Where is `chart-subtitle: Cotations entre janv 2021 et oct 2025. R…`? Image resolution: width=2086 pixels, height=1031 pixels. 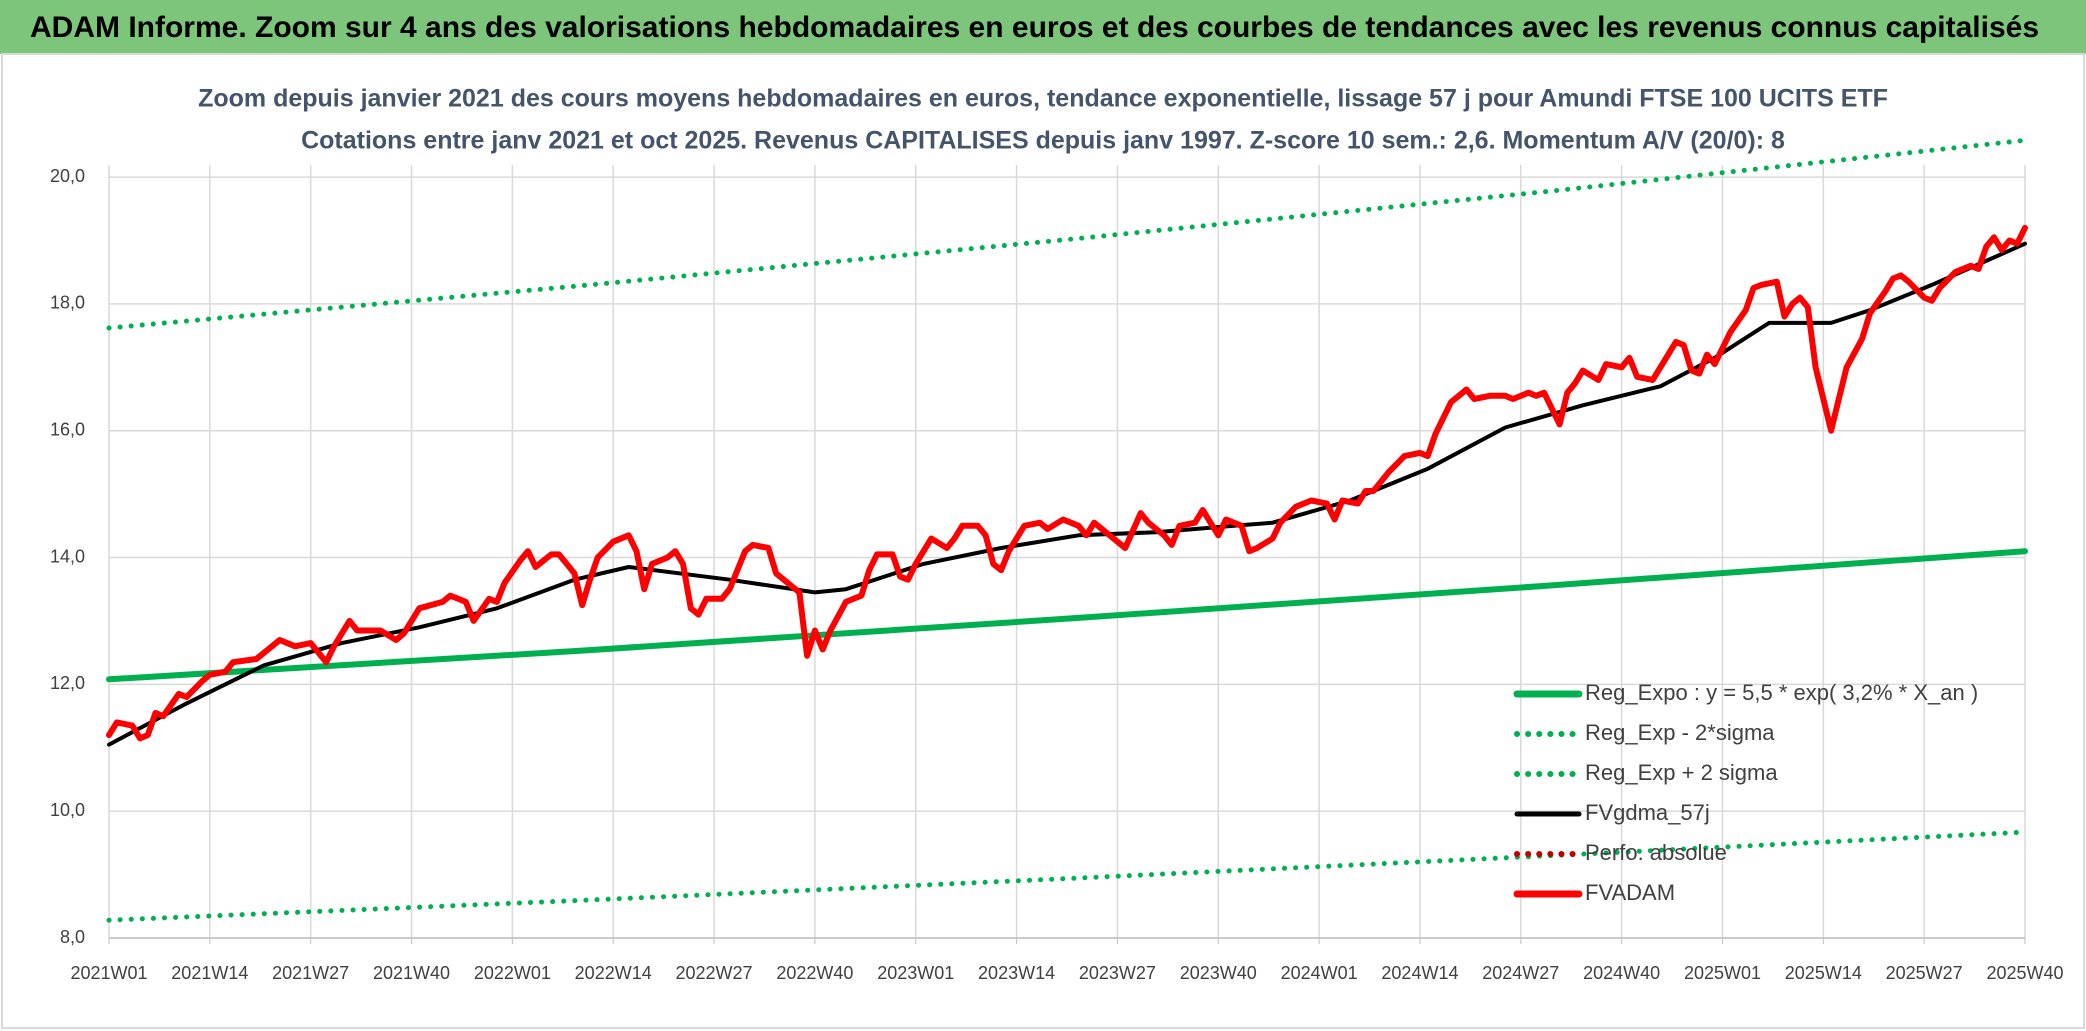
chart-subtitle: Cotations entre janv 2021 et oct 2025. R… is located at coordinates (1043, 141).